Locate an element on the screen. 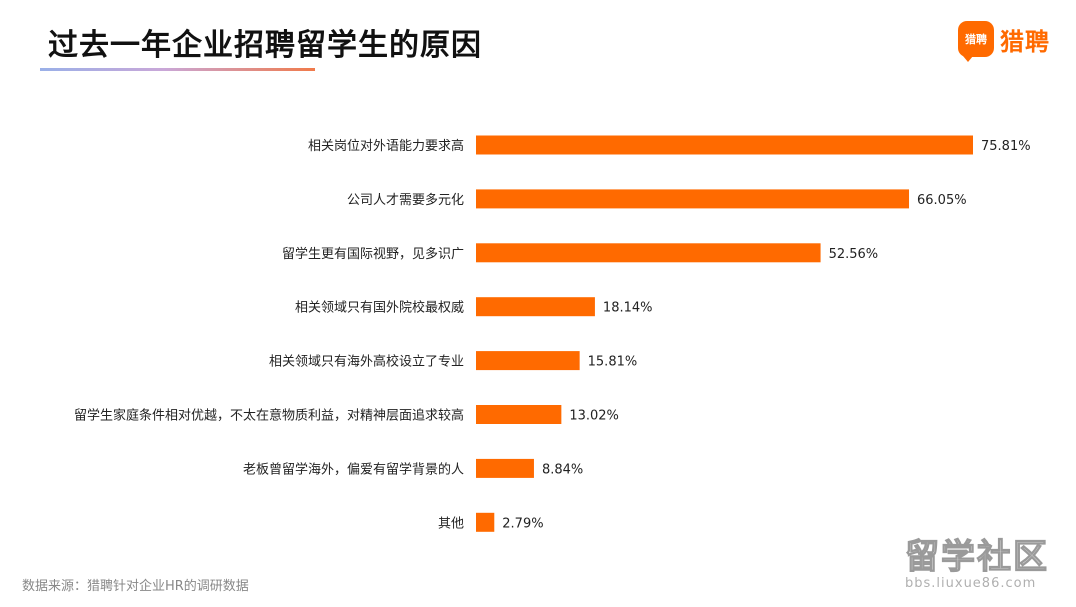 The width and height of the screenshot is (1076, 607). value-label: 18.14% is located at coordinates (628, 308).